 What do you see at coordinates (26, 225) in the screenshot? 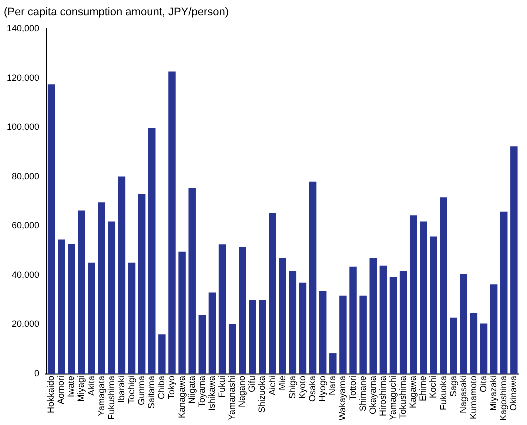
I see `y-tick-label: 60,000` at bounding box center [26, 225].